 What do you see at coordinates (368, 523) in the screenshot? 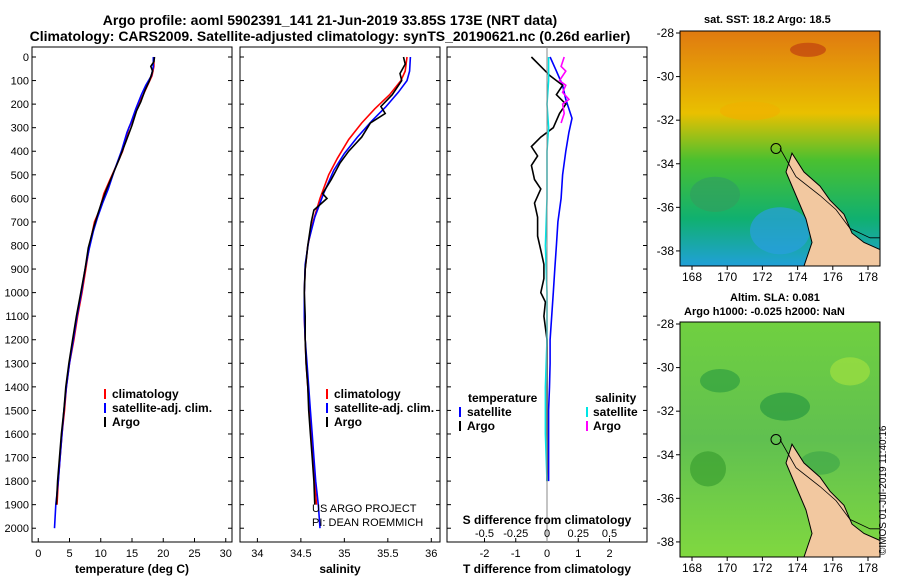
I see `credit-pi: PI: DEAN ROEMMICH` at bounding box center [368, 523].